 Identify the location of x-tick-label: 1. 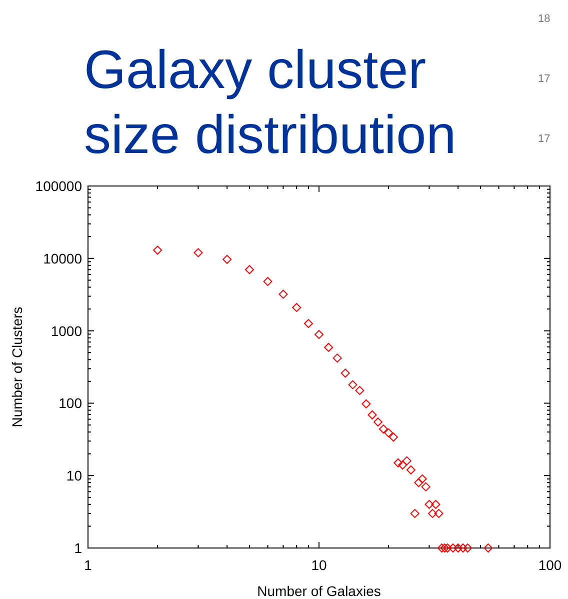
(88, 565).